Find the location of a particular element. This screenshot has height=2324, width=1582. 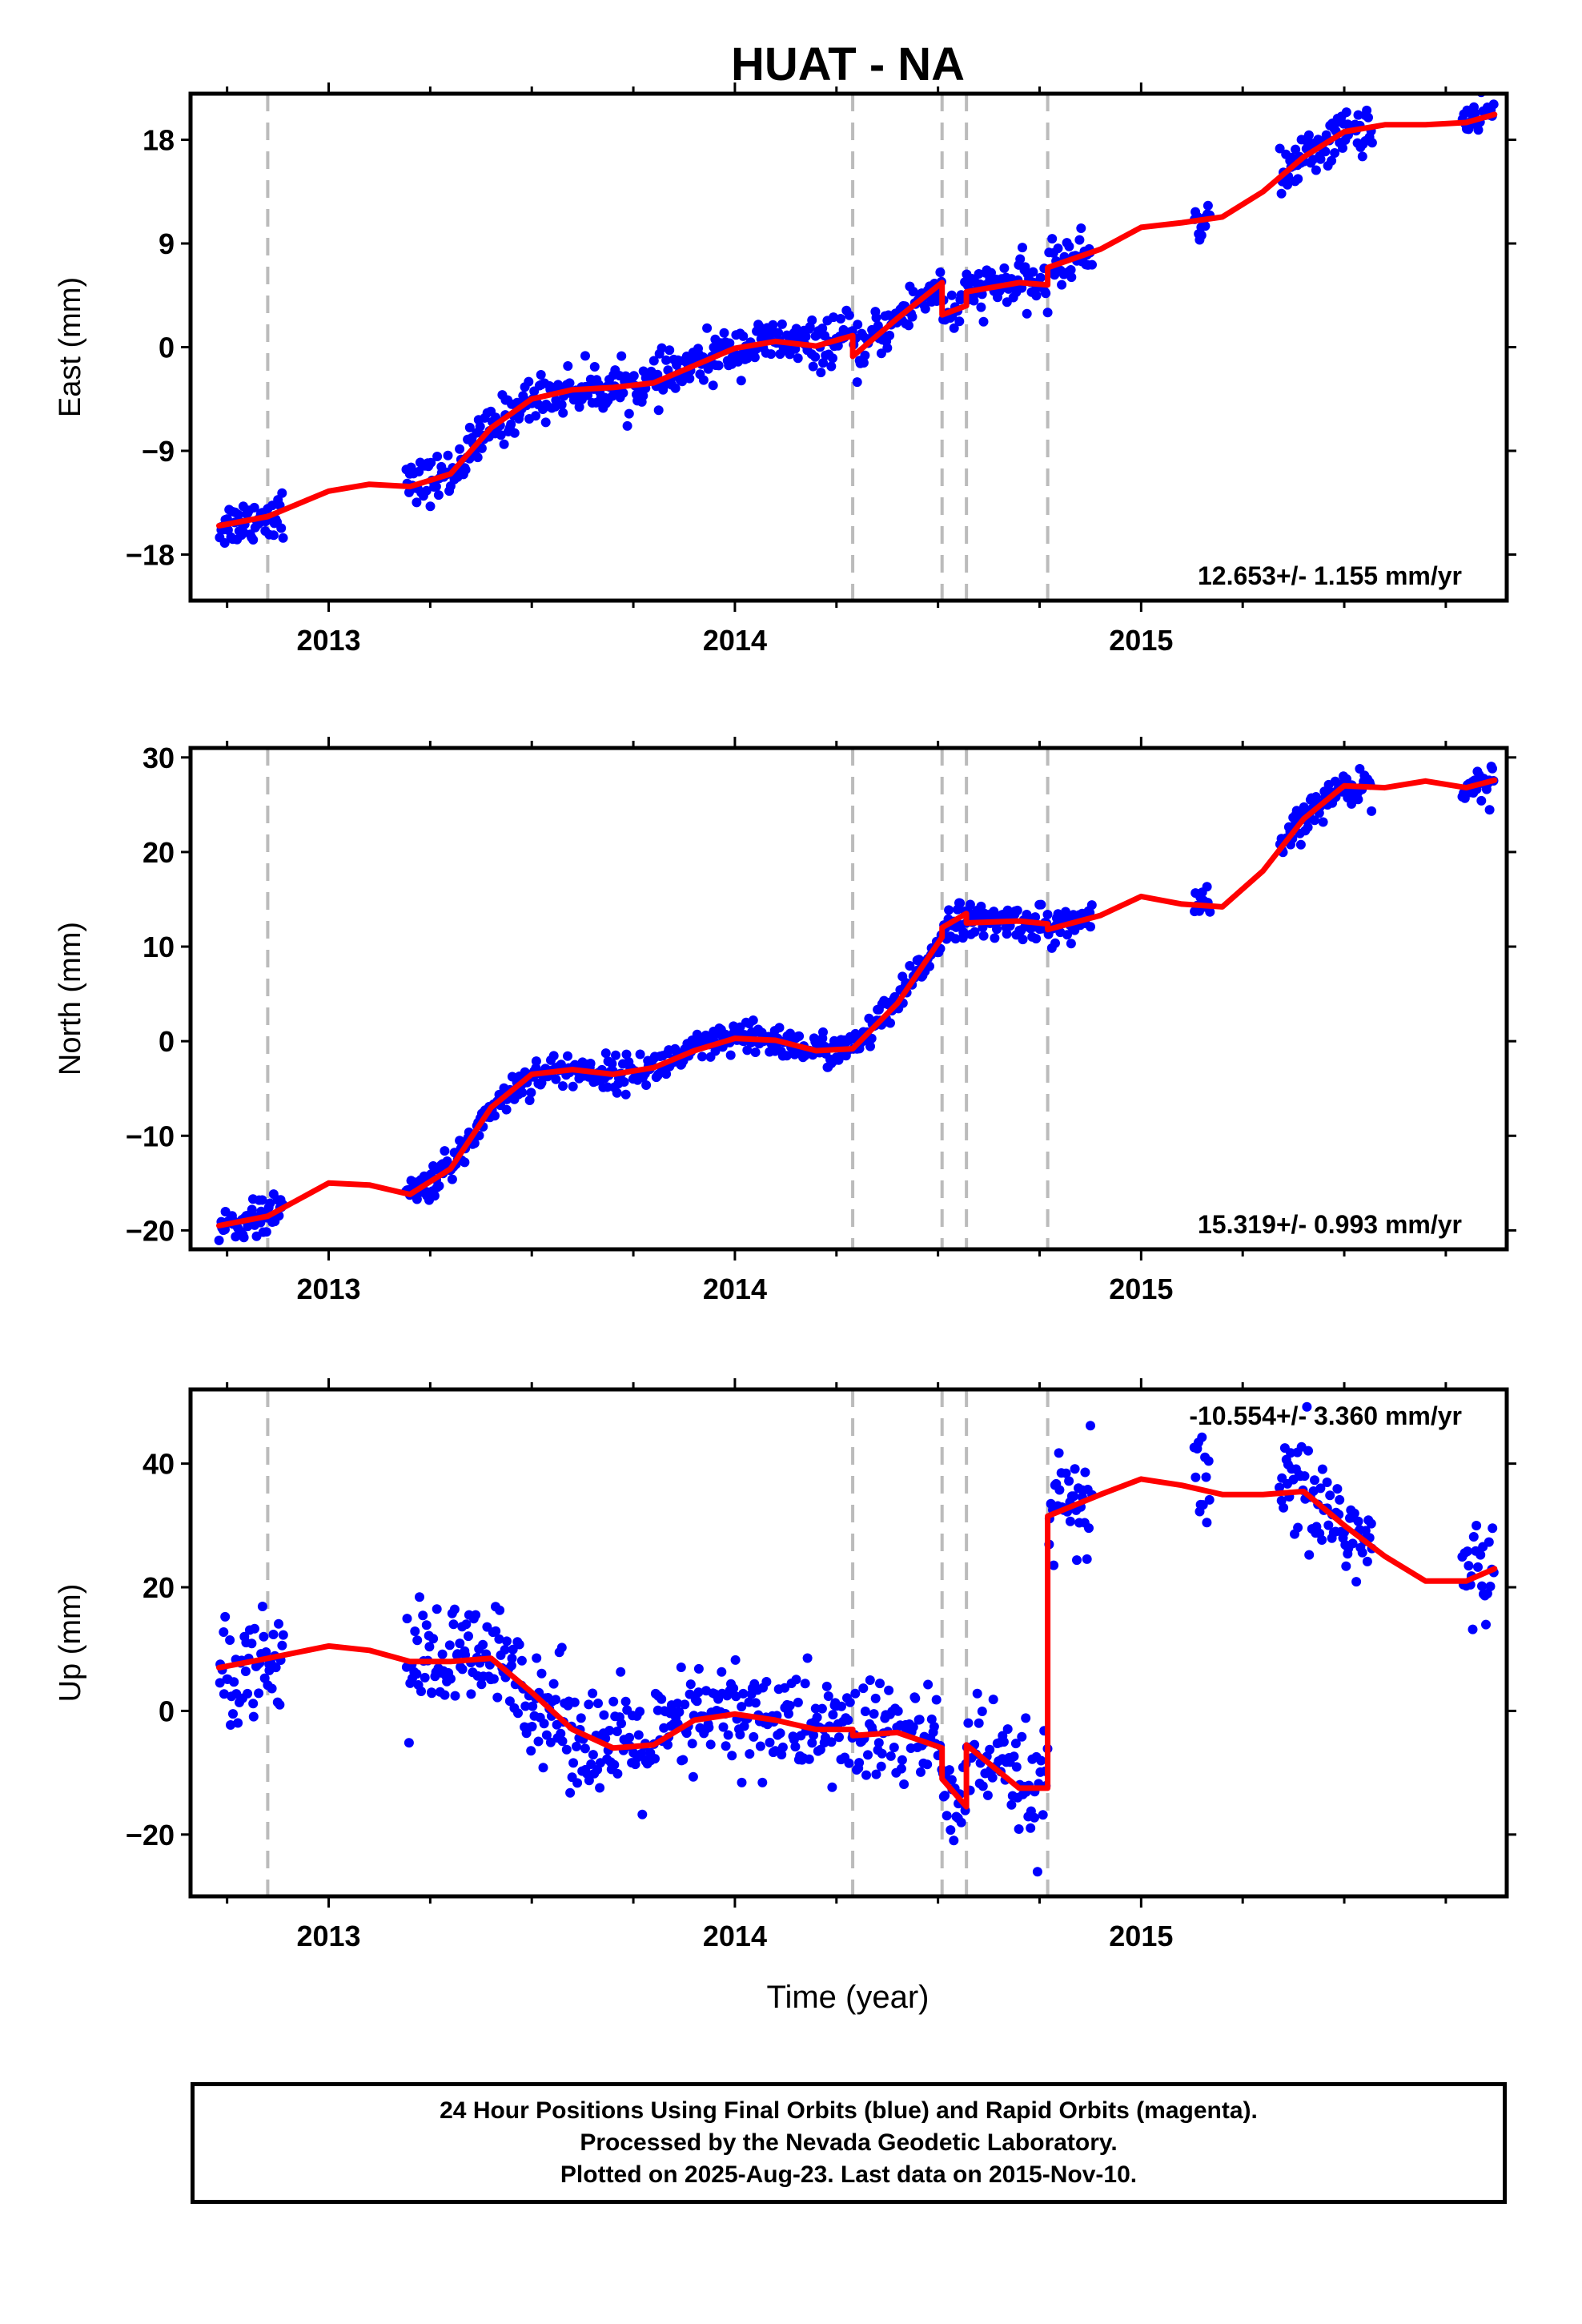

y-tick-label: −20 is located at coordinates (151, 1835).